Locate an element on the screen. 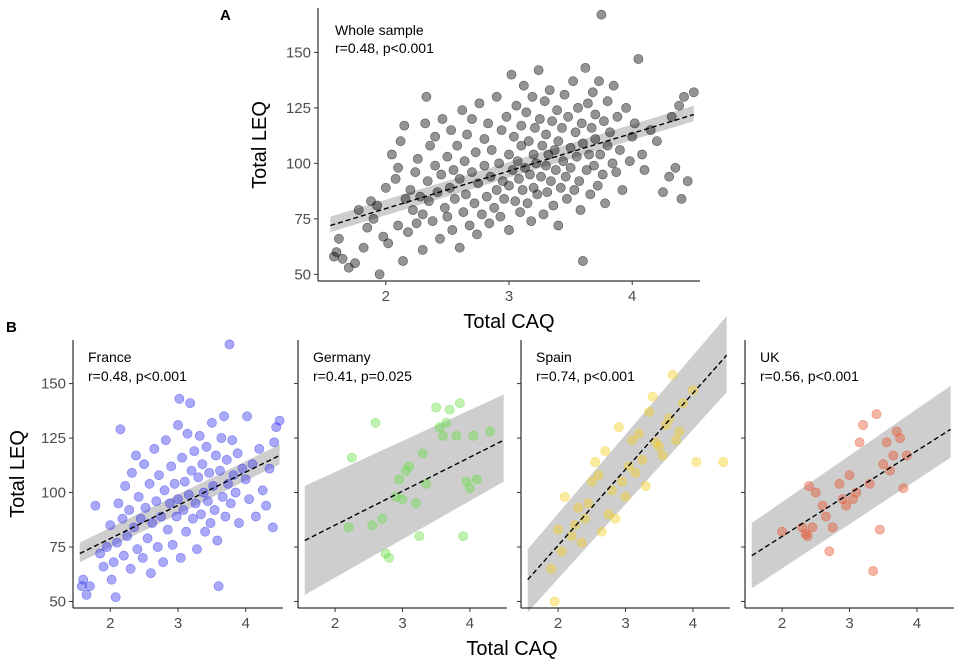  y-tick-label: 100 is located at coordinates (53, 493).